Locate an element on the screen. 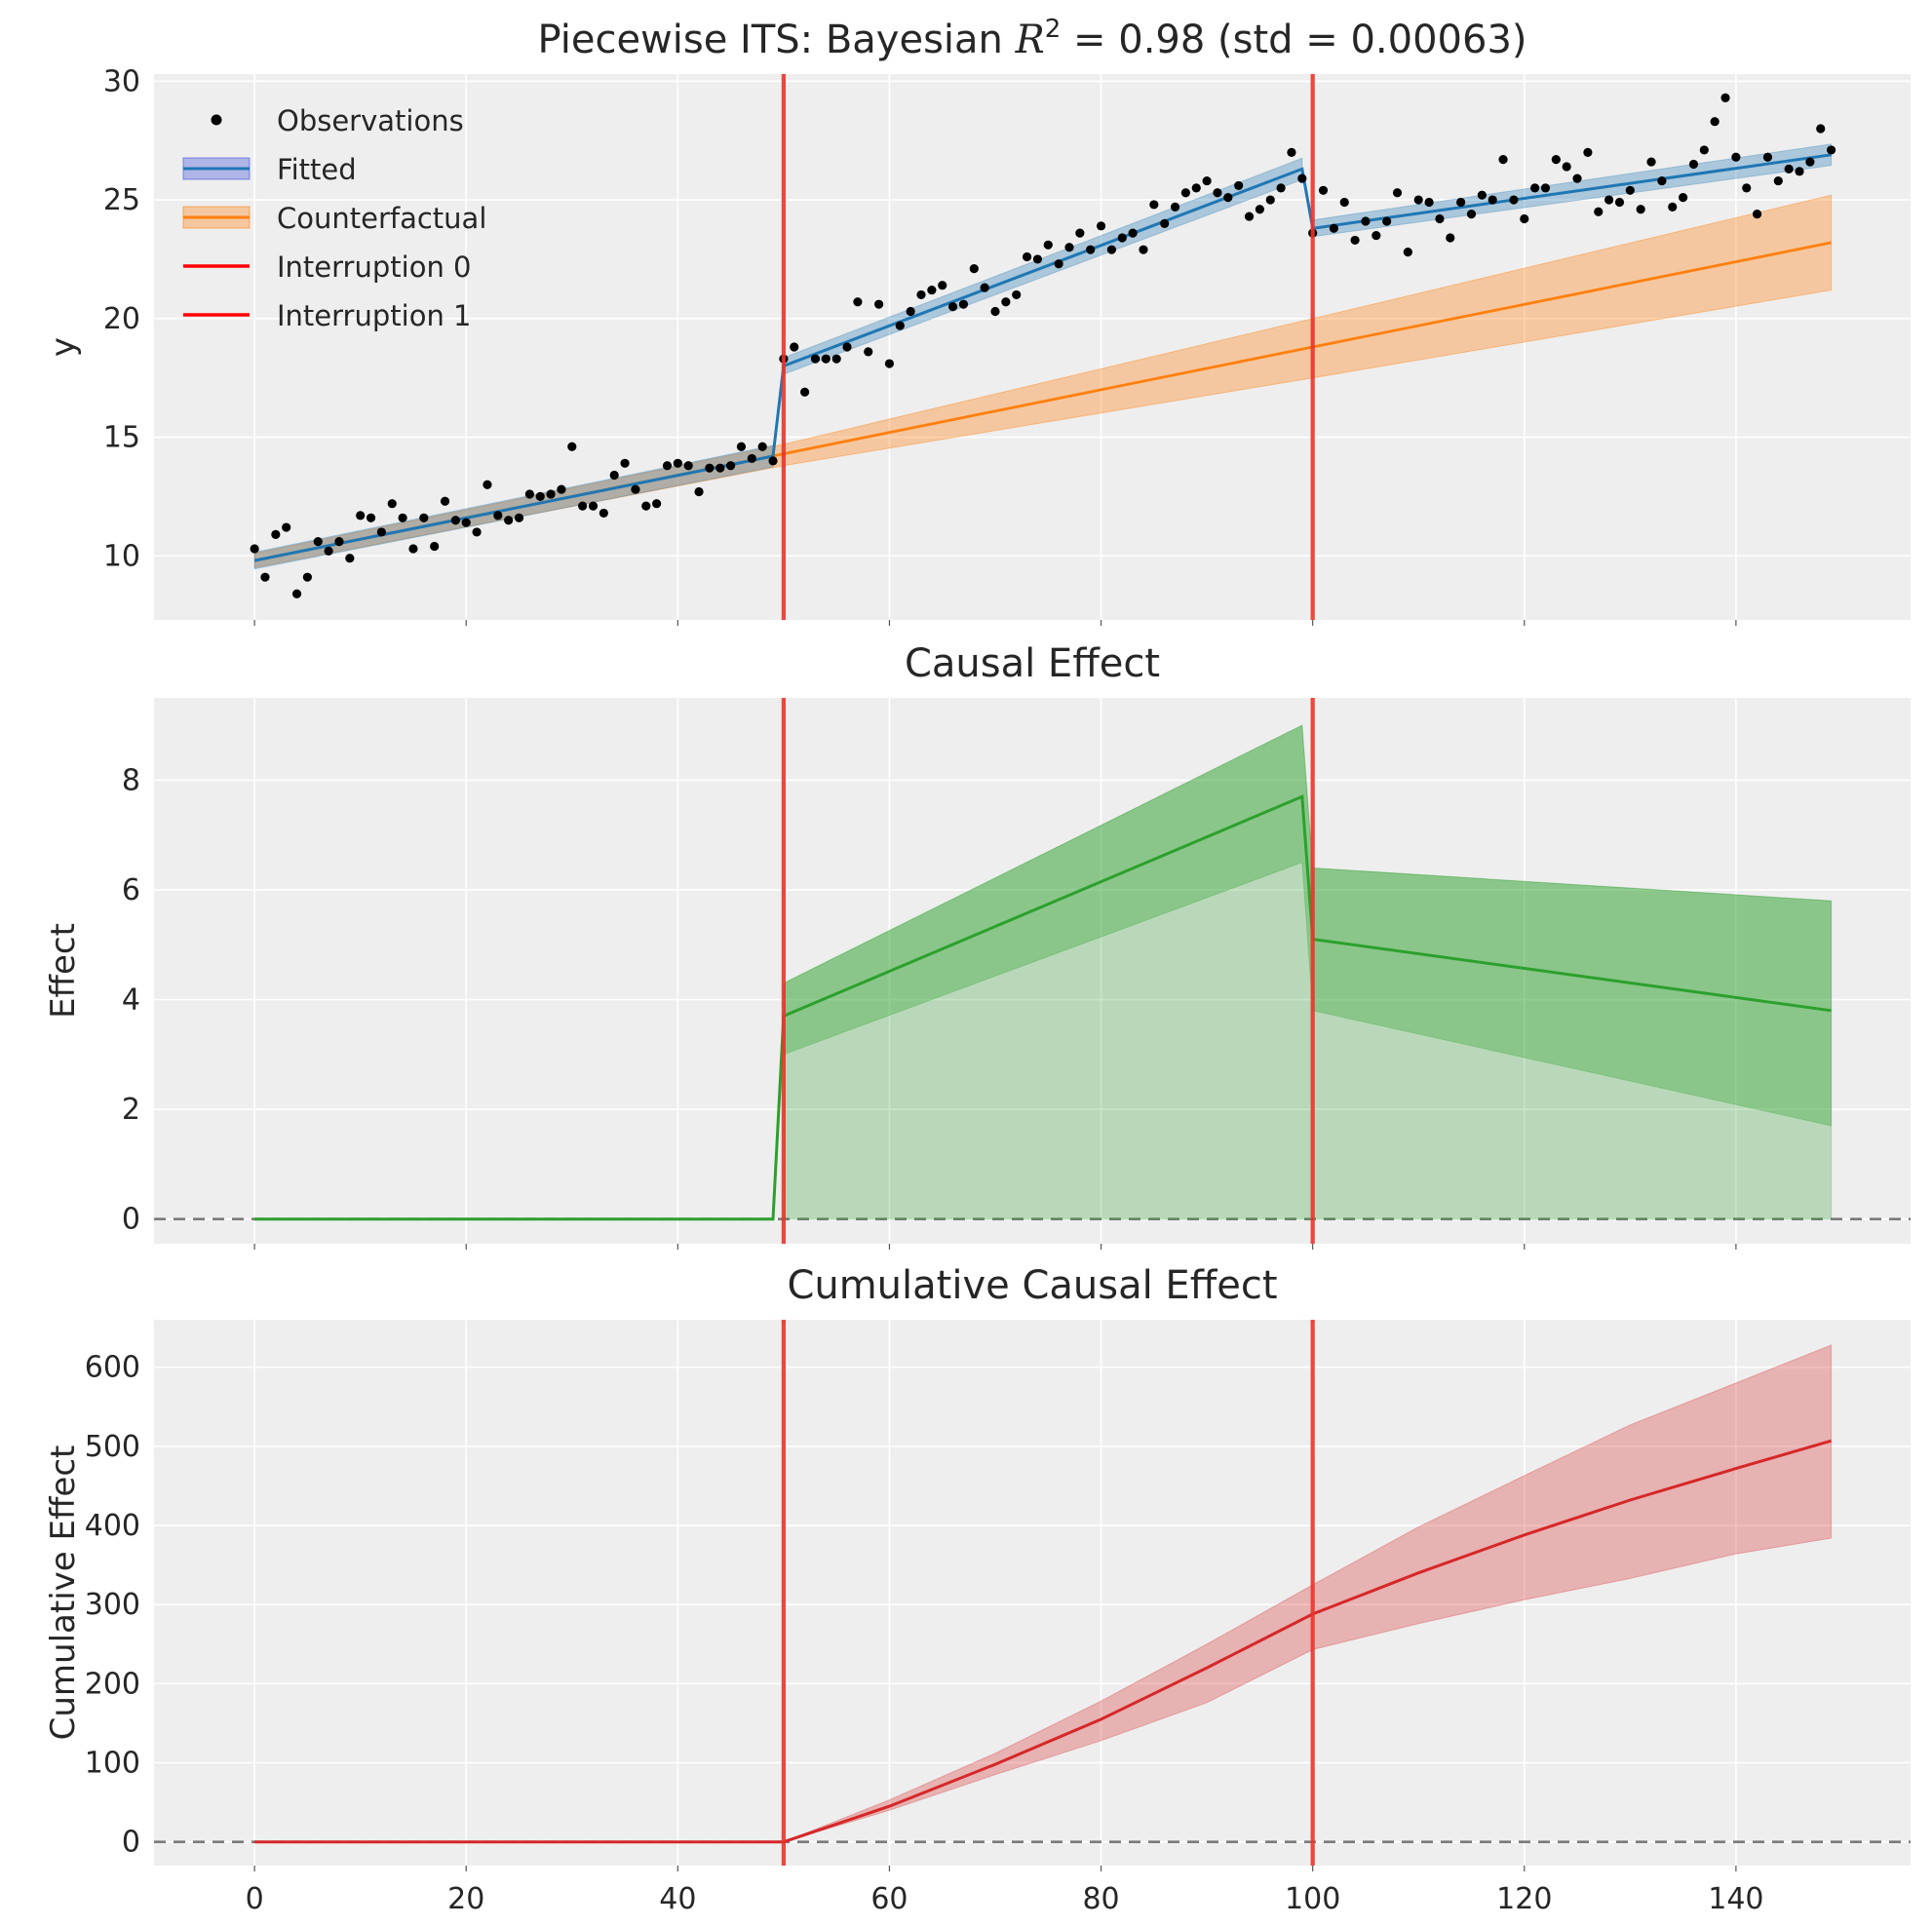  legend-label: Counterfactual is located at coordinates (381, 218).